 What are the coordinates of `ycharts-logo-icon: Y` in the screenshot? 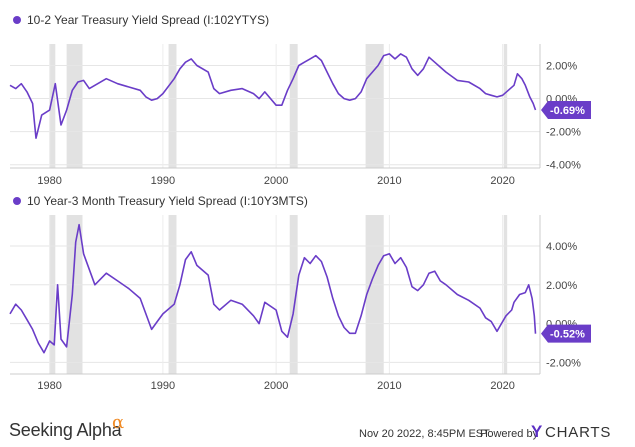 It's located at (537, 431).